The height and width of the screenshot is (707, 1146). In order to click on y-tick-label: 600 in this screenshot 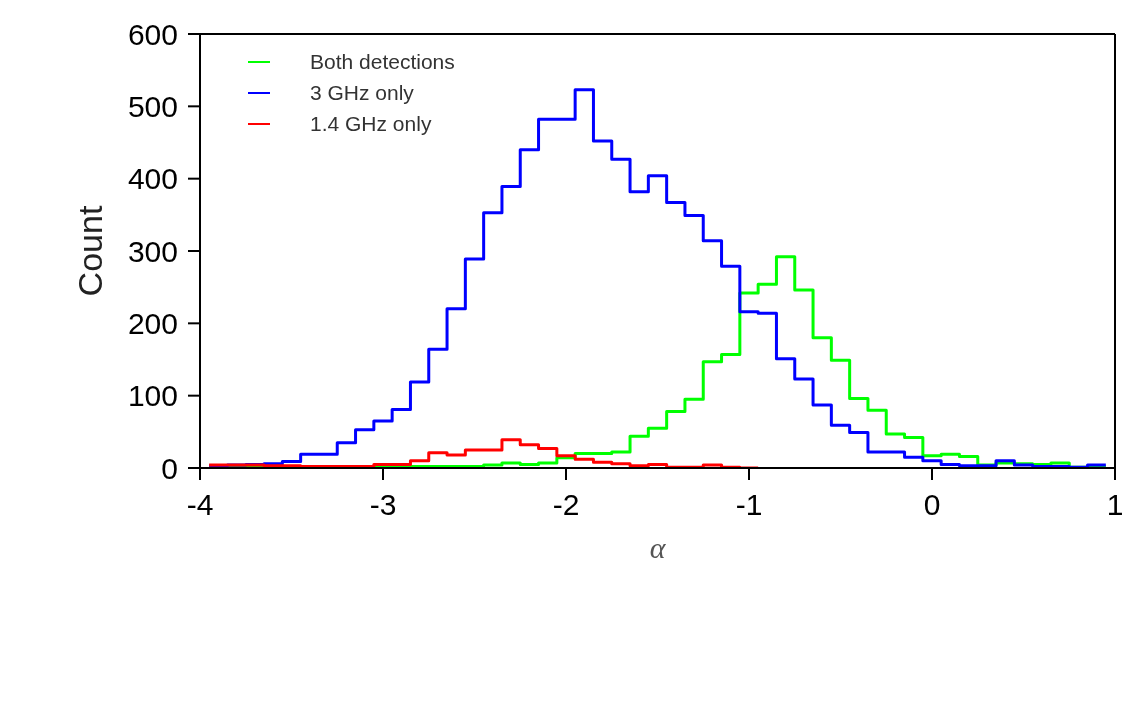, I will do `click(152, 34)`.